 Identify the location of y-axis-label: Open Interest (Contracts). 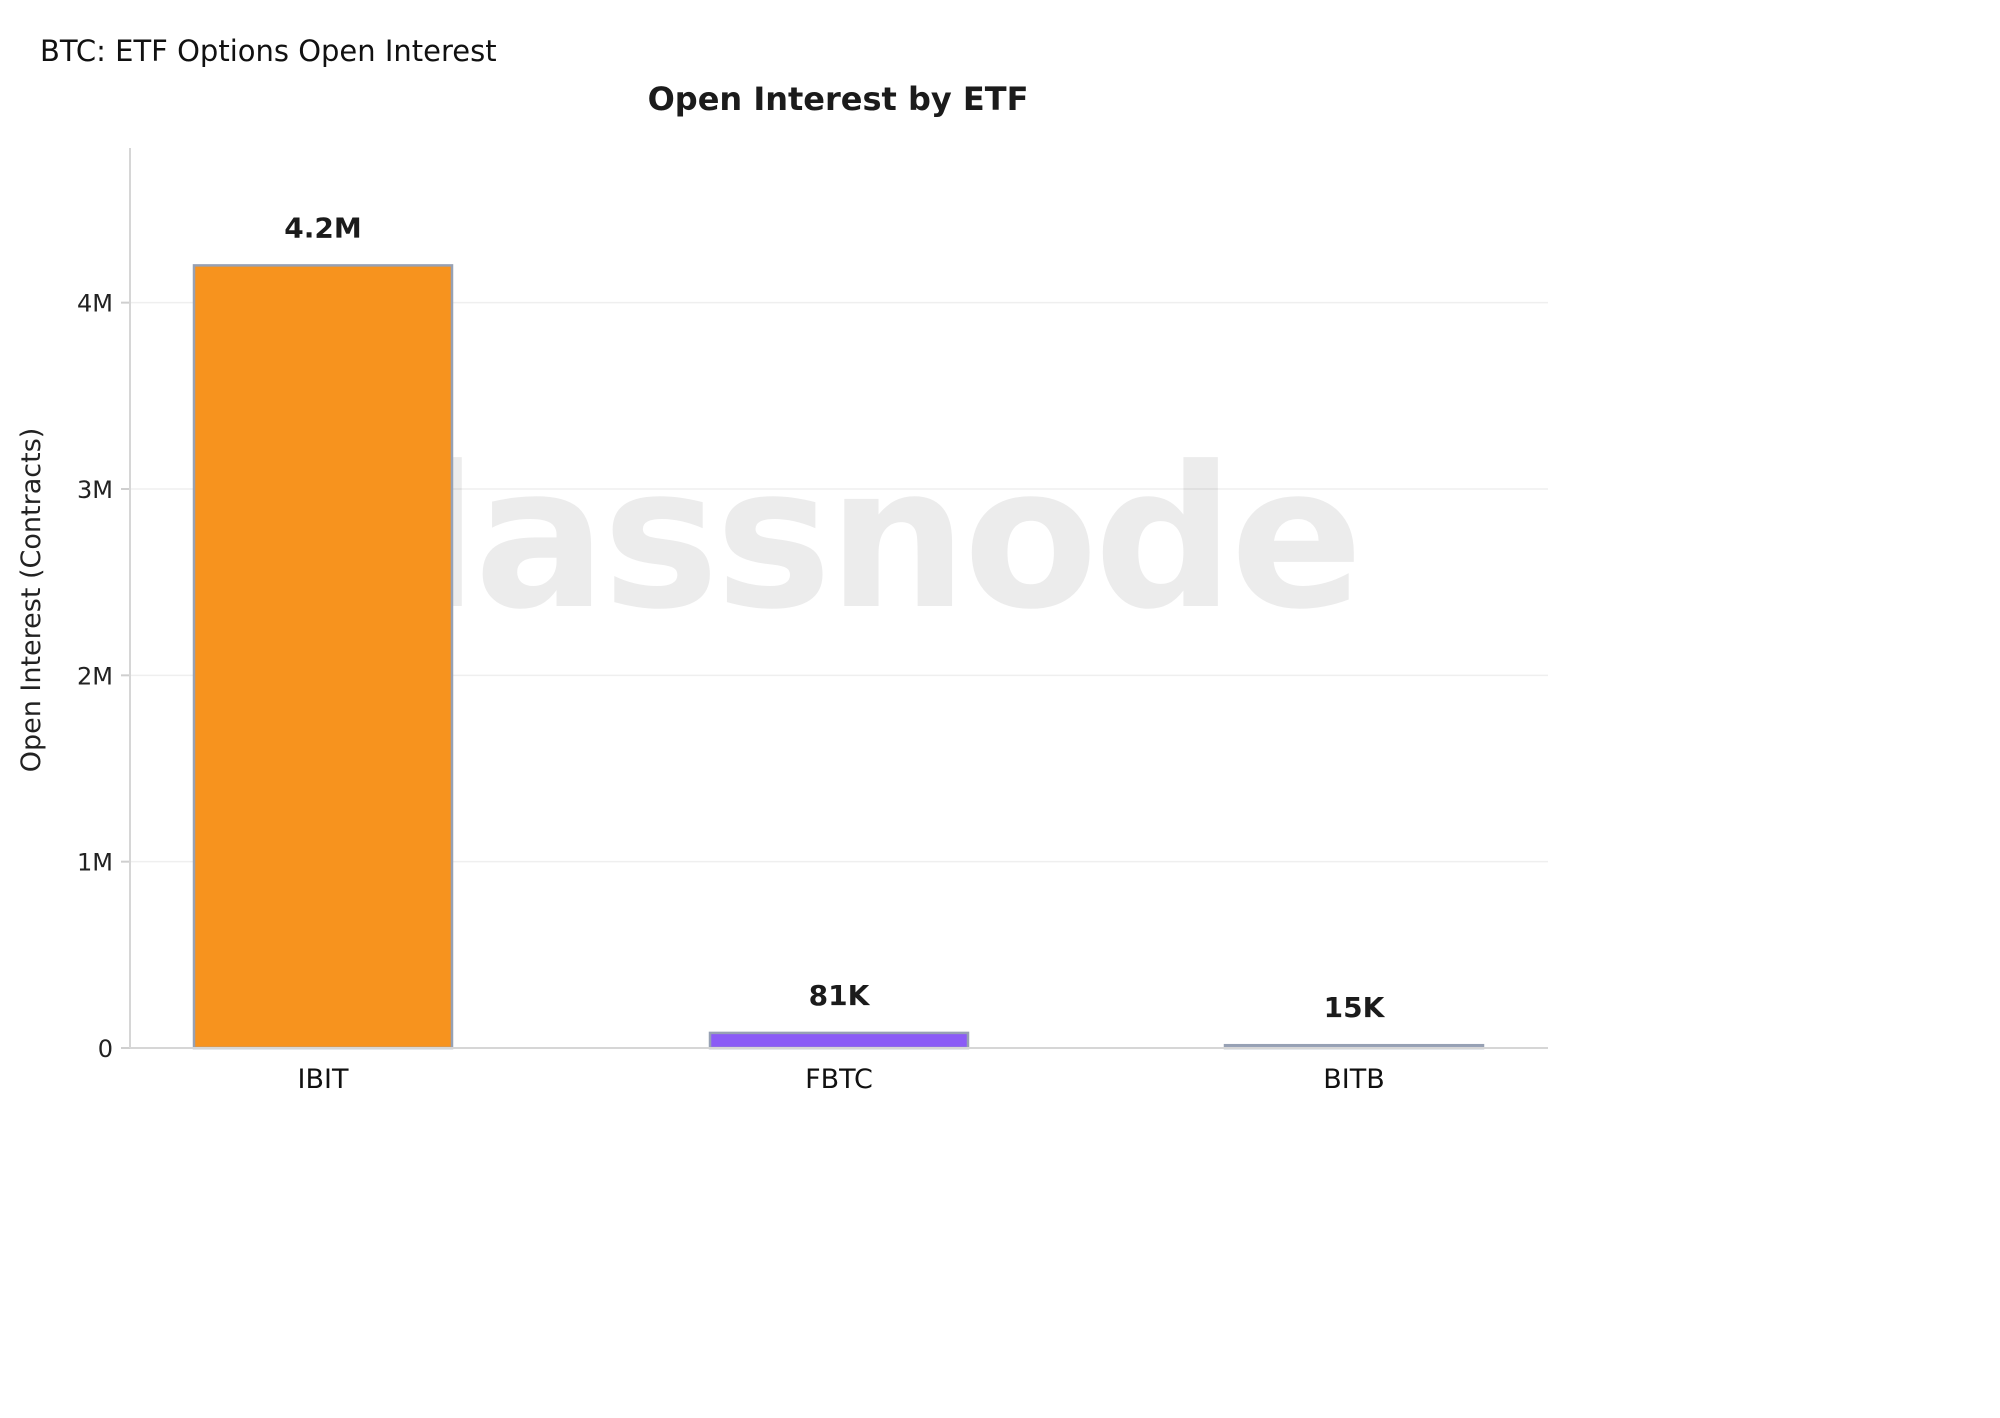
(31, 600).